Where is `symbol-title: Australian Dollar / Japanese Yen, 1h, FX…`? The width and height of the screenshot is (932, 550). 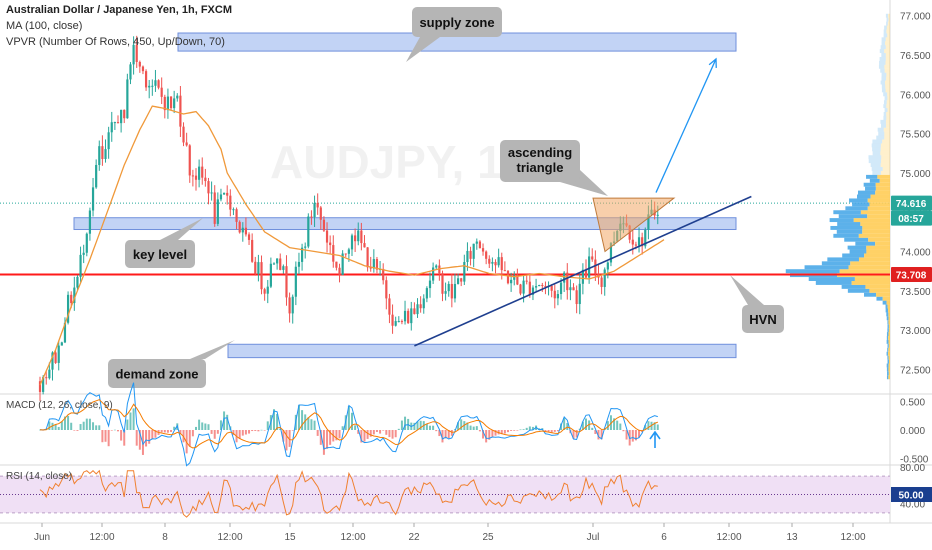 symbol-title: Australian Dollar / Japanese Yen, 1h, FX… is located at coordinates (119, 10).